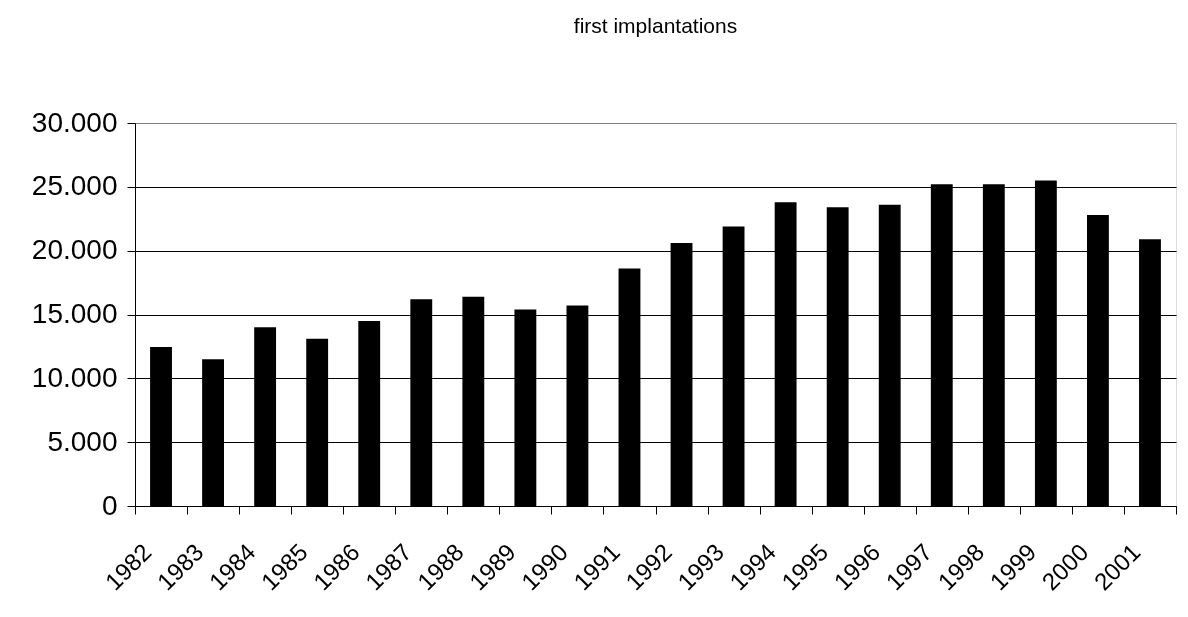 Image resolution: width=1188 pixels, height=617 pixels. Describe the element at coordinates (82, 441) in the screenshot. I see `y-tick-label: 5.000` at that location.